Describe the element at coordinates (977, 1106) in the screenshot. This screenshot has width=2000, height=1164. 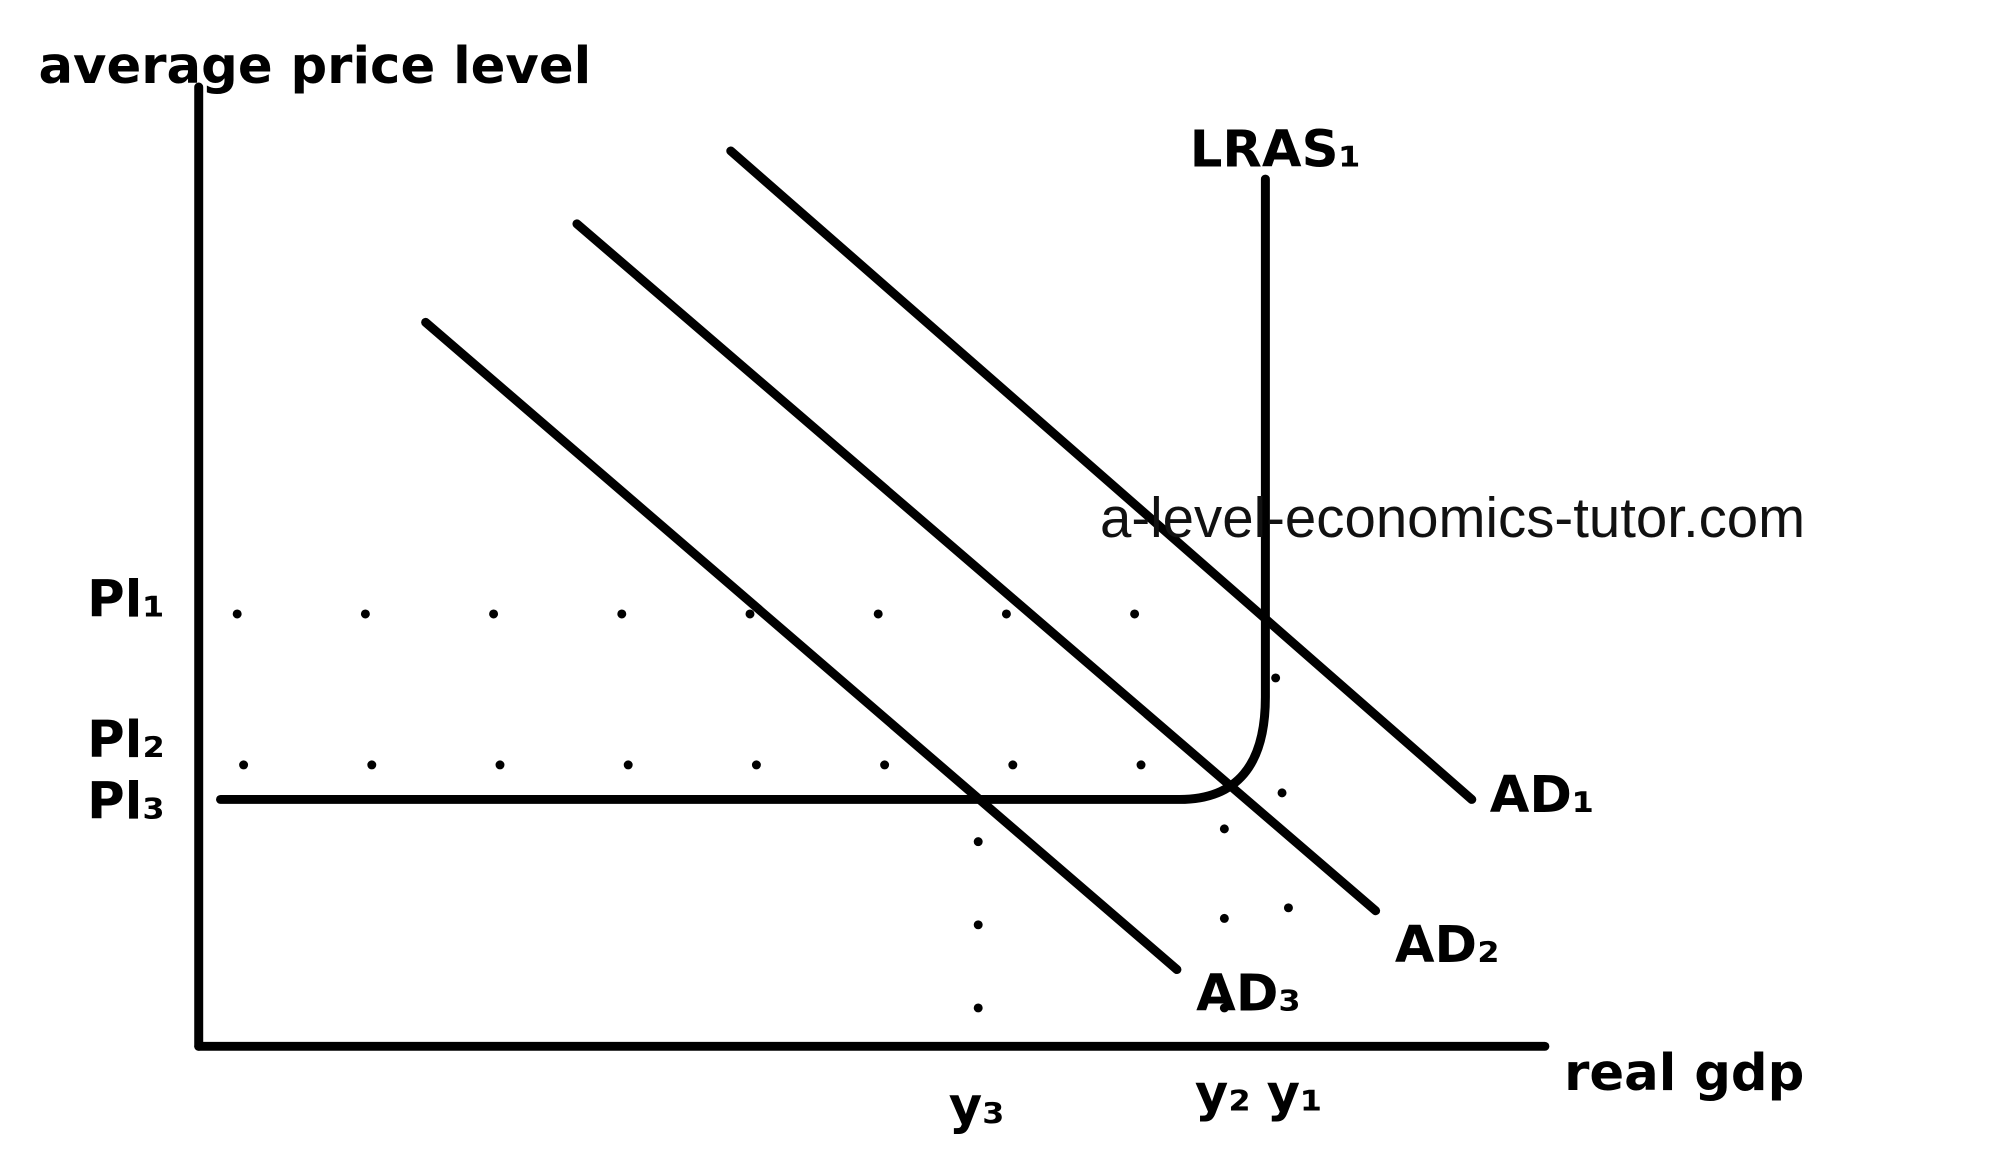
I see `output-label: y₃` at that location.